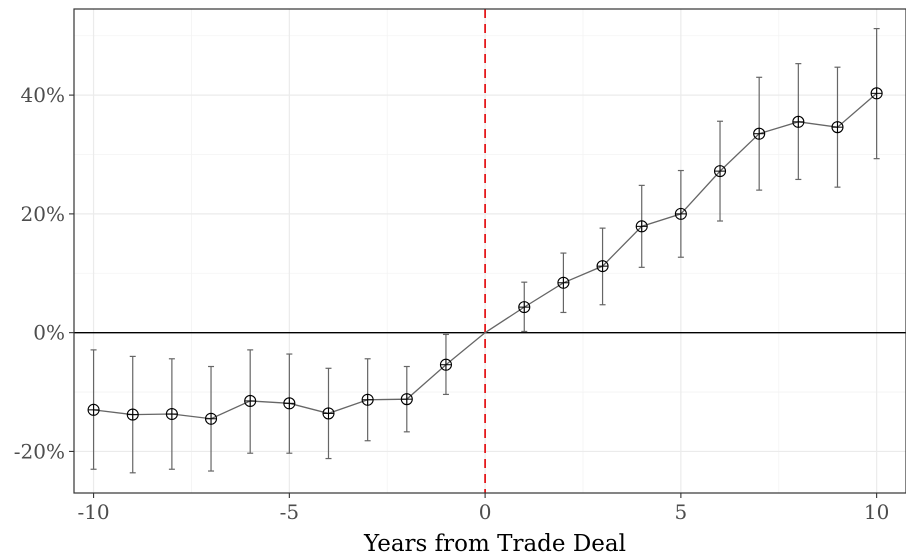  What do you see at coordinates (681, 512) in the screenshot?
I see `x-tick-label: 5` at bounding box center [681, 512].